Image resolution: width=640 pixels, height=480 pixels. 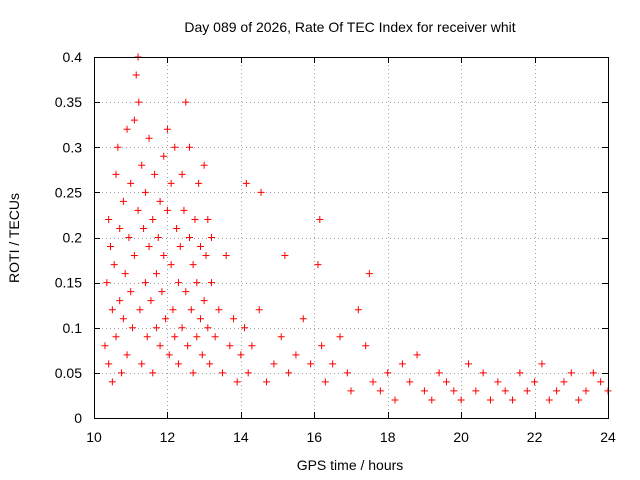 What do you see at coordinates (241, 437) in the screenshot?
I see `x-tick-label: 14` at bounding box center [241, 437].